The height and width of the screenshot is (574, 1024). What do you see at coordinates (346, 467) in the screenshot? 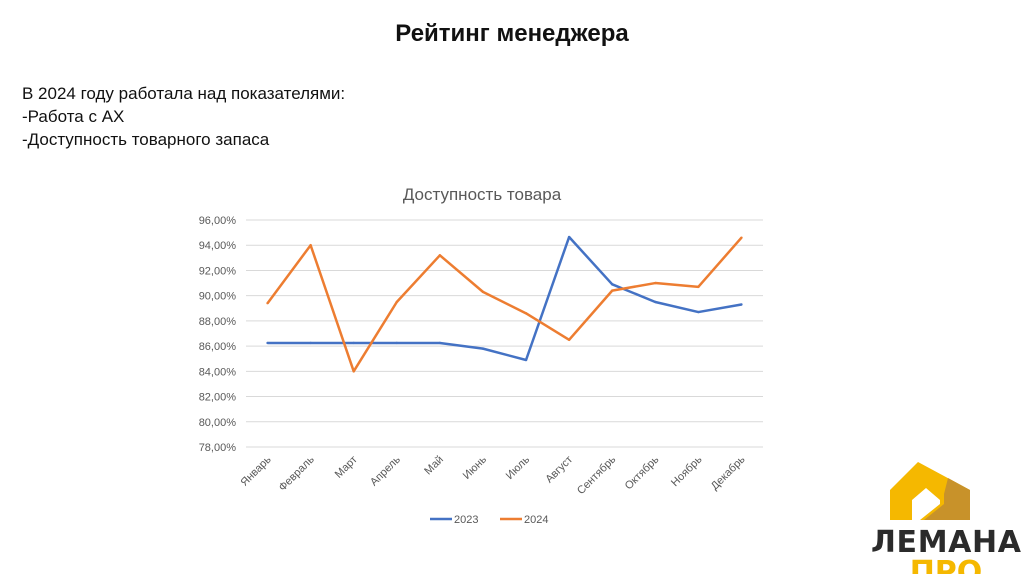
I see `x-tick-label: Март` at bounding box center [346, 467].